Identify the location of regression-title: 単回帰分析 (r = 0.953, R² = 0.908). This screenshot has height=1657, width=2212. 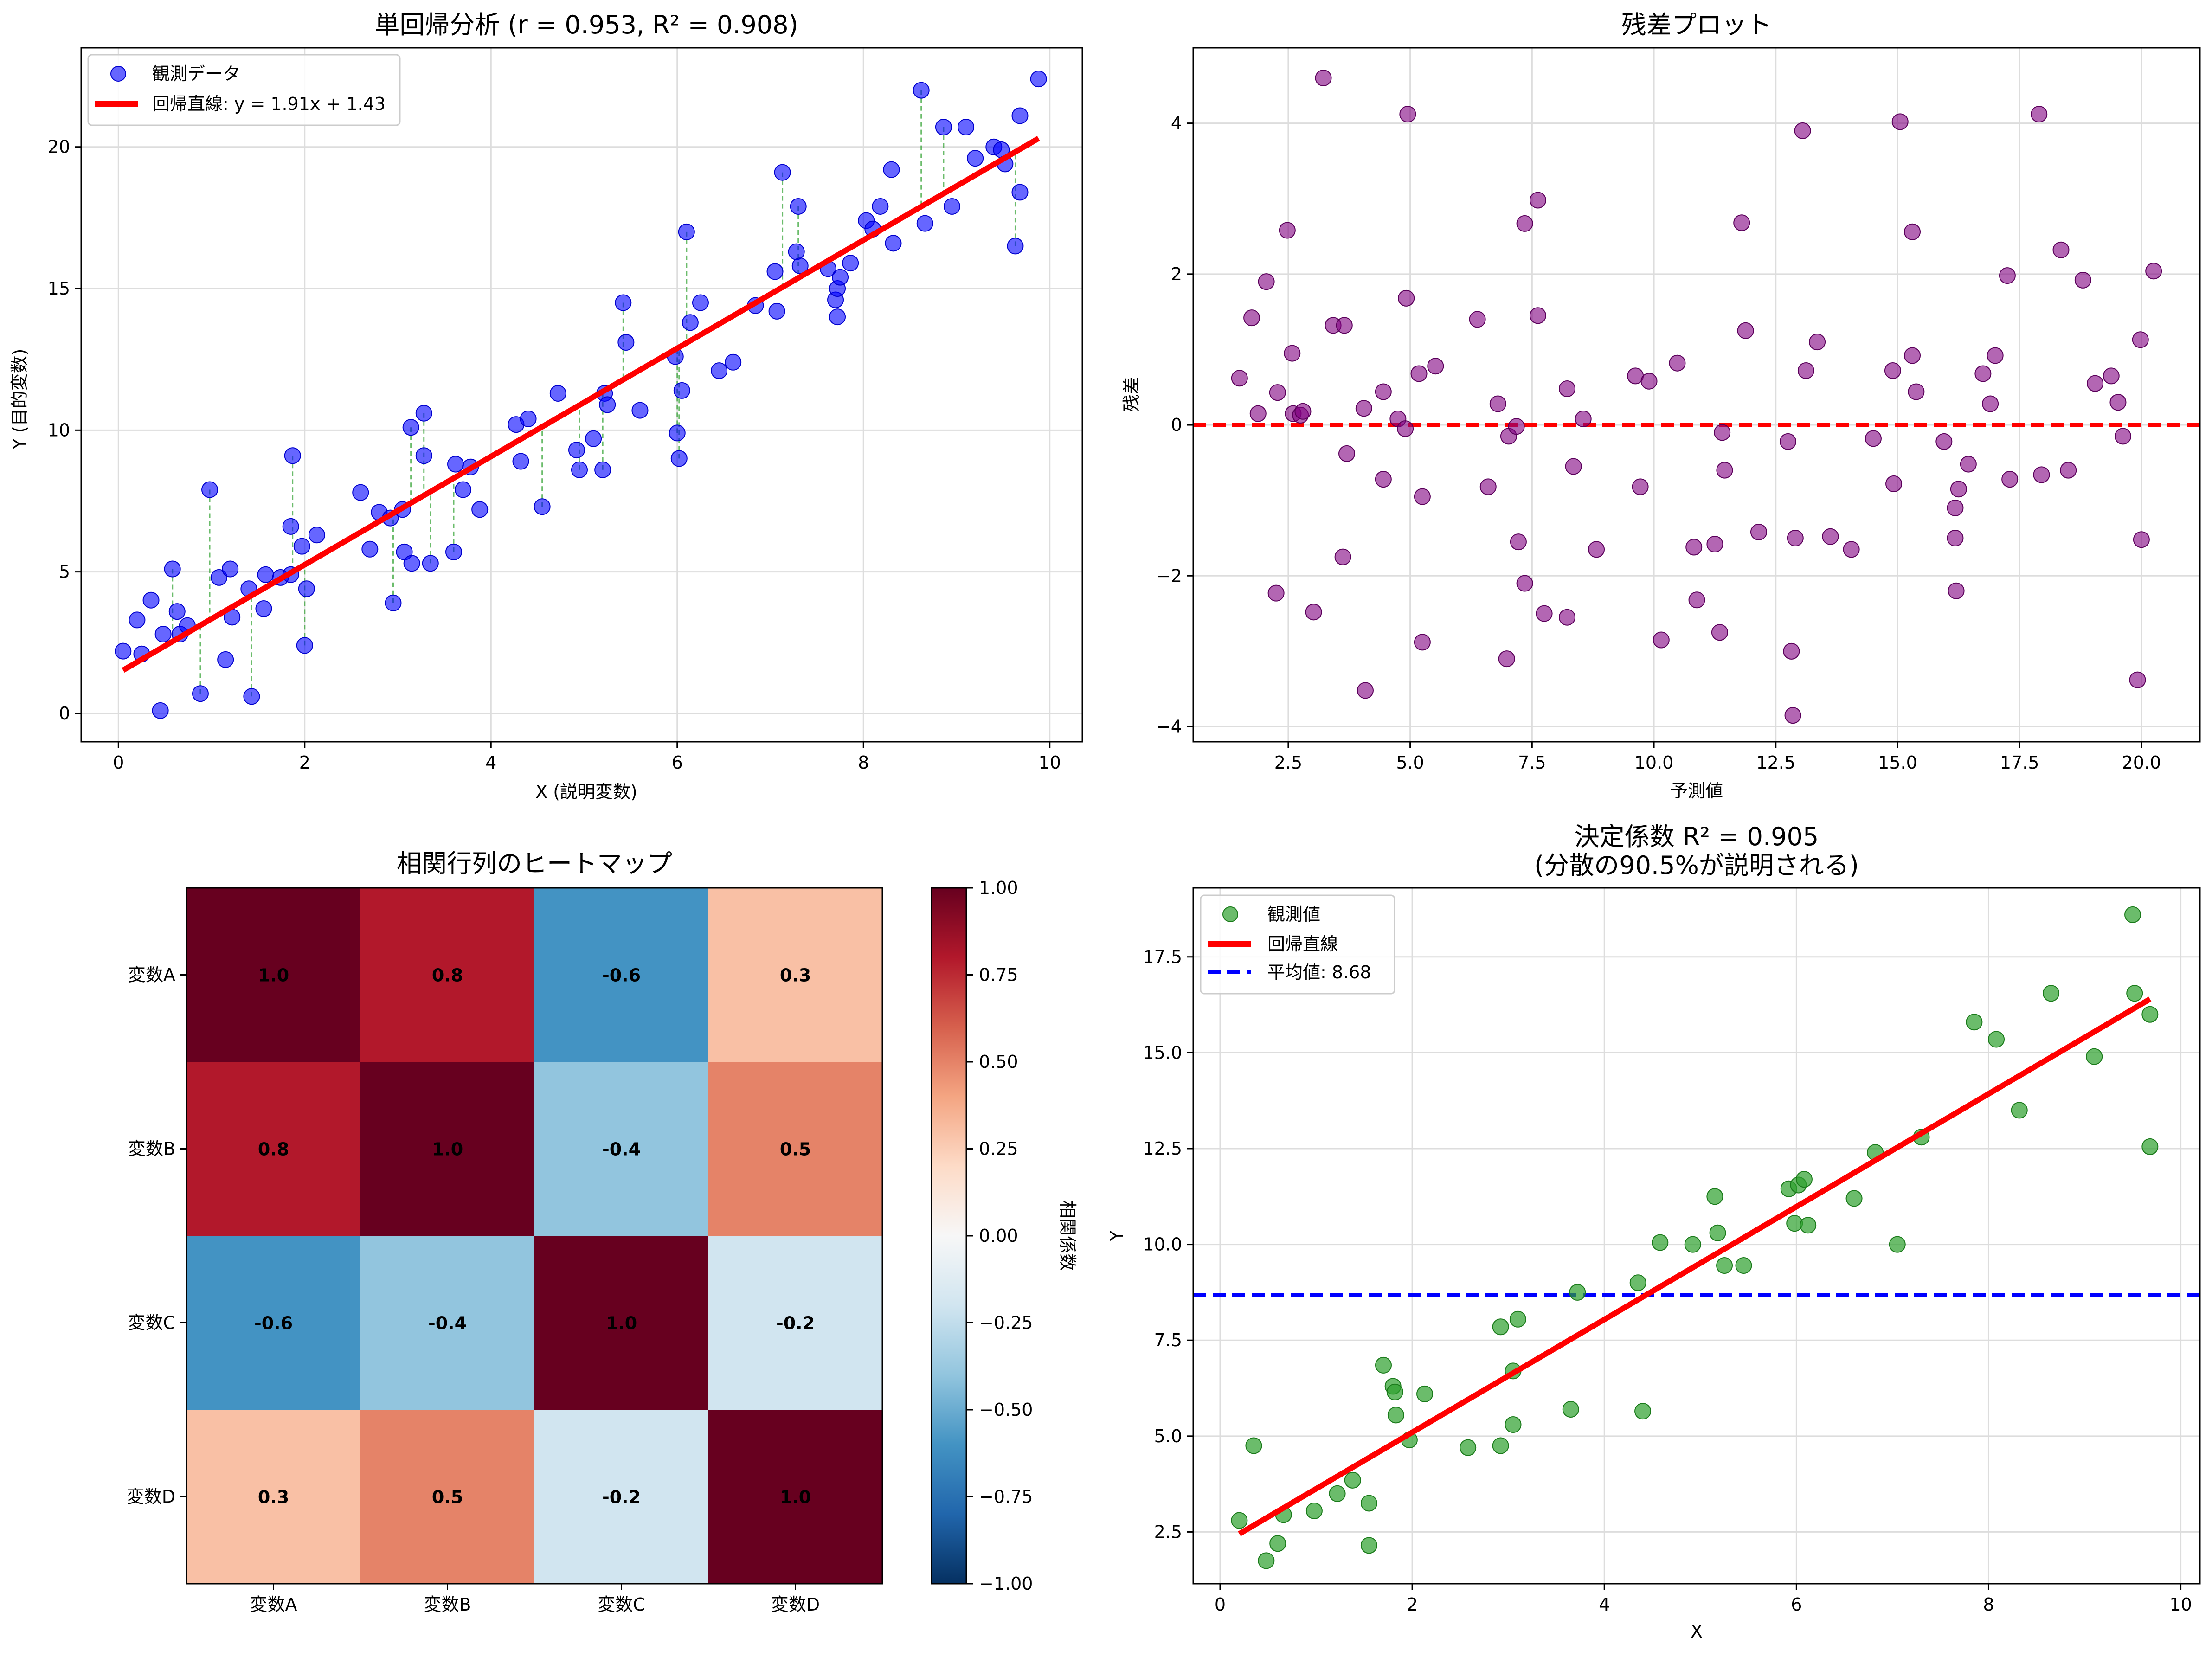
(586, 24).